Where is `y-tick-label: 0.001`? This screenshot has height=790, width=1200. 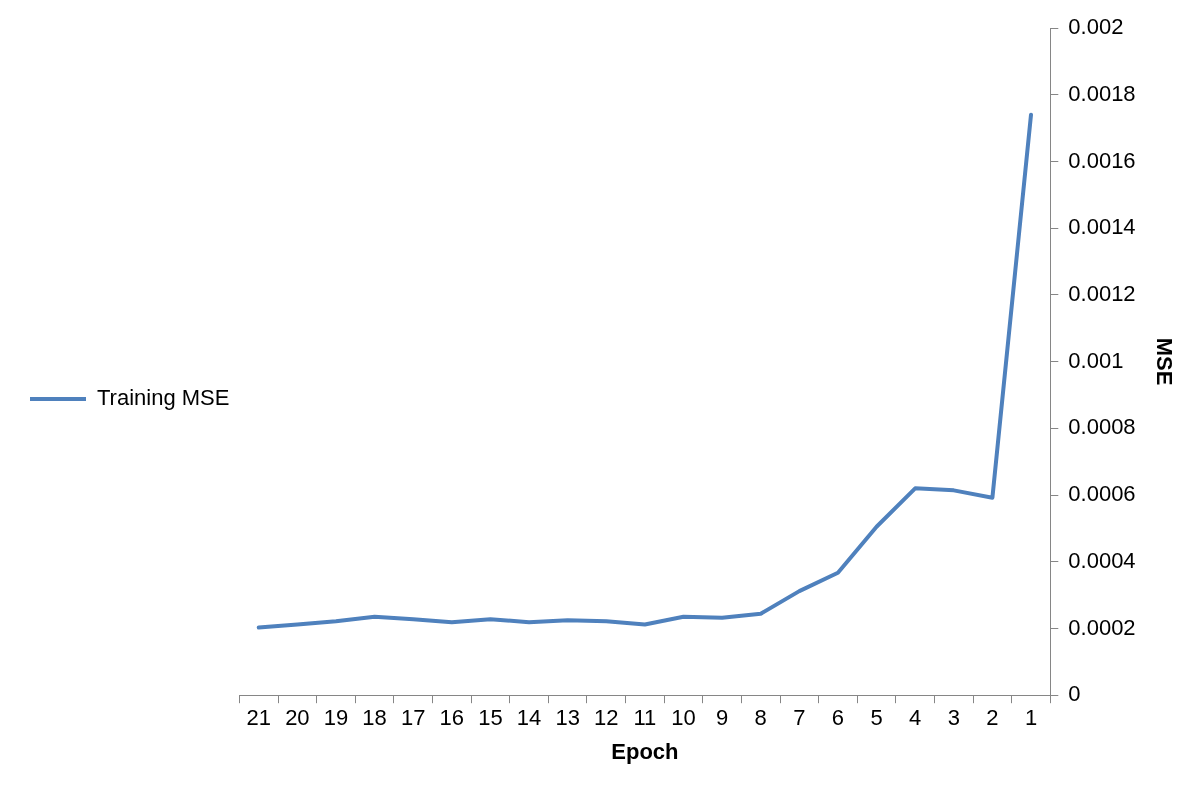
y-tick-label: 0.001 is located at coordinates (1096, 360).